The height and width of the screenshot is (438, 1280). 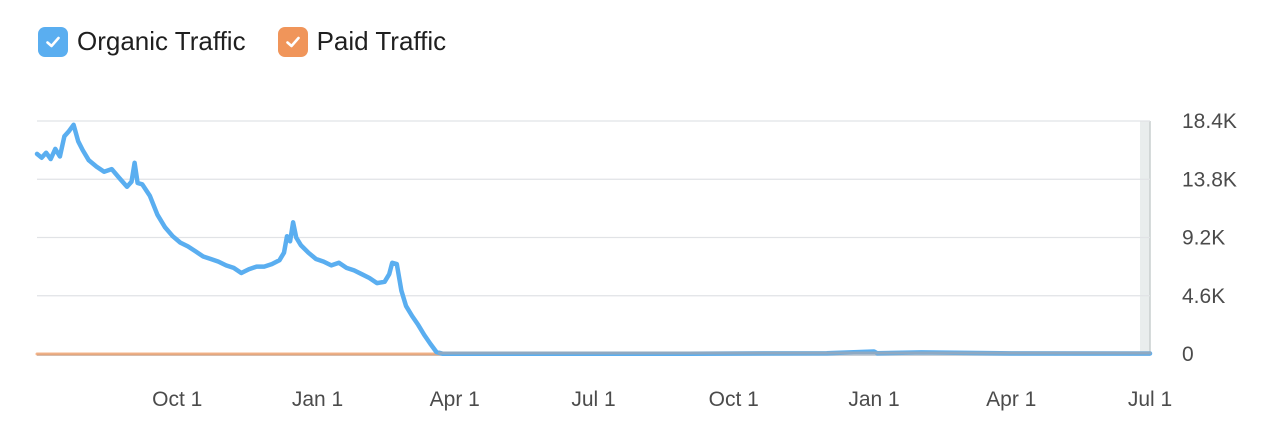 What do you see at coordinates (381, 41) in the screenshot?
I see `legend-label-paid-traffic: Paid Traffic` at bounding box center [381, 41].